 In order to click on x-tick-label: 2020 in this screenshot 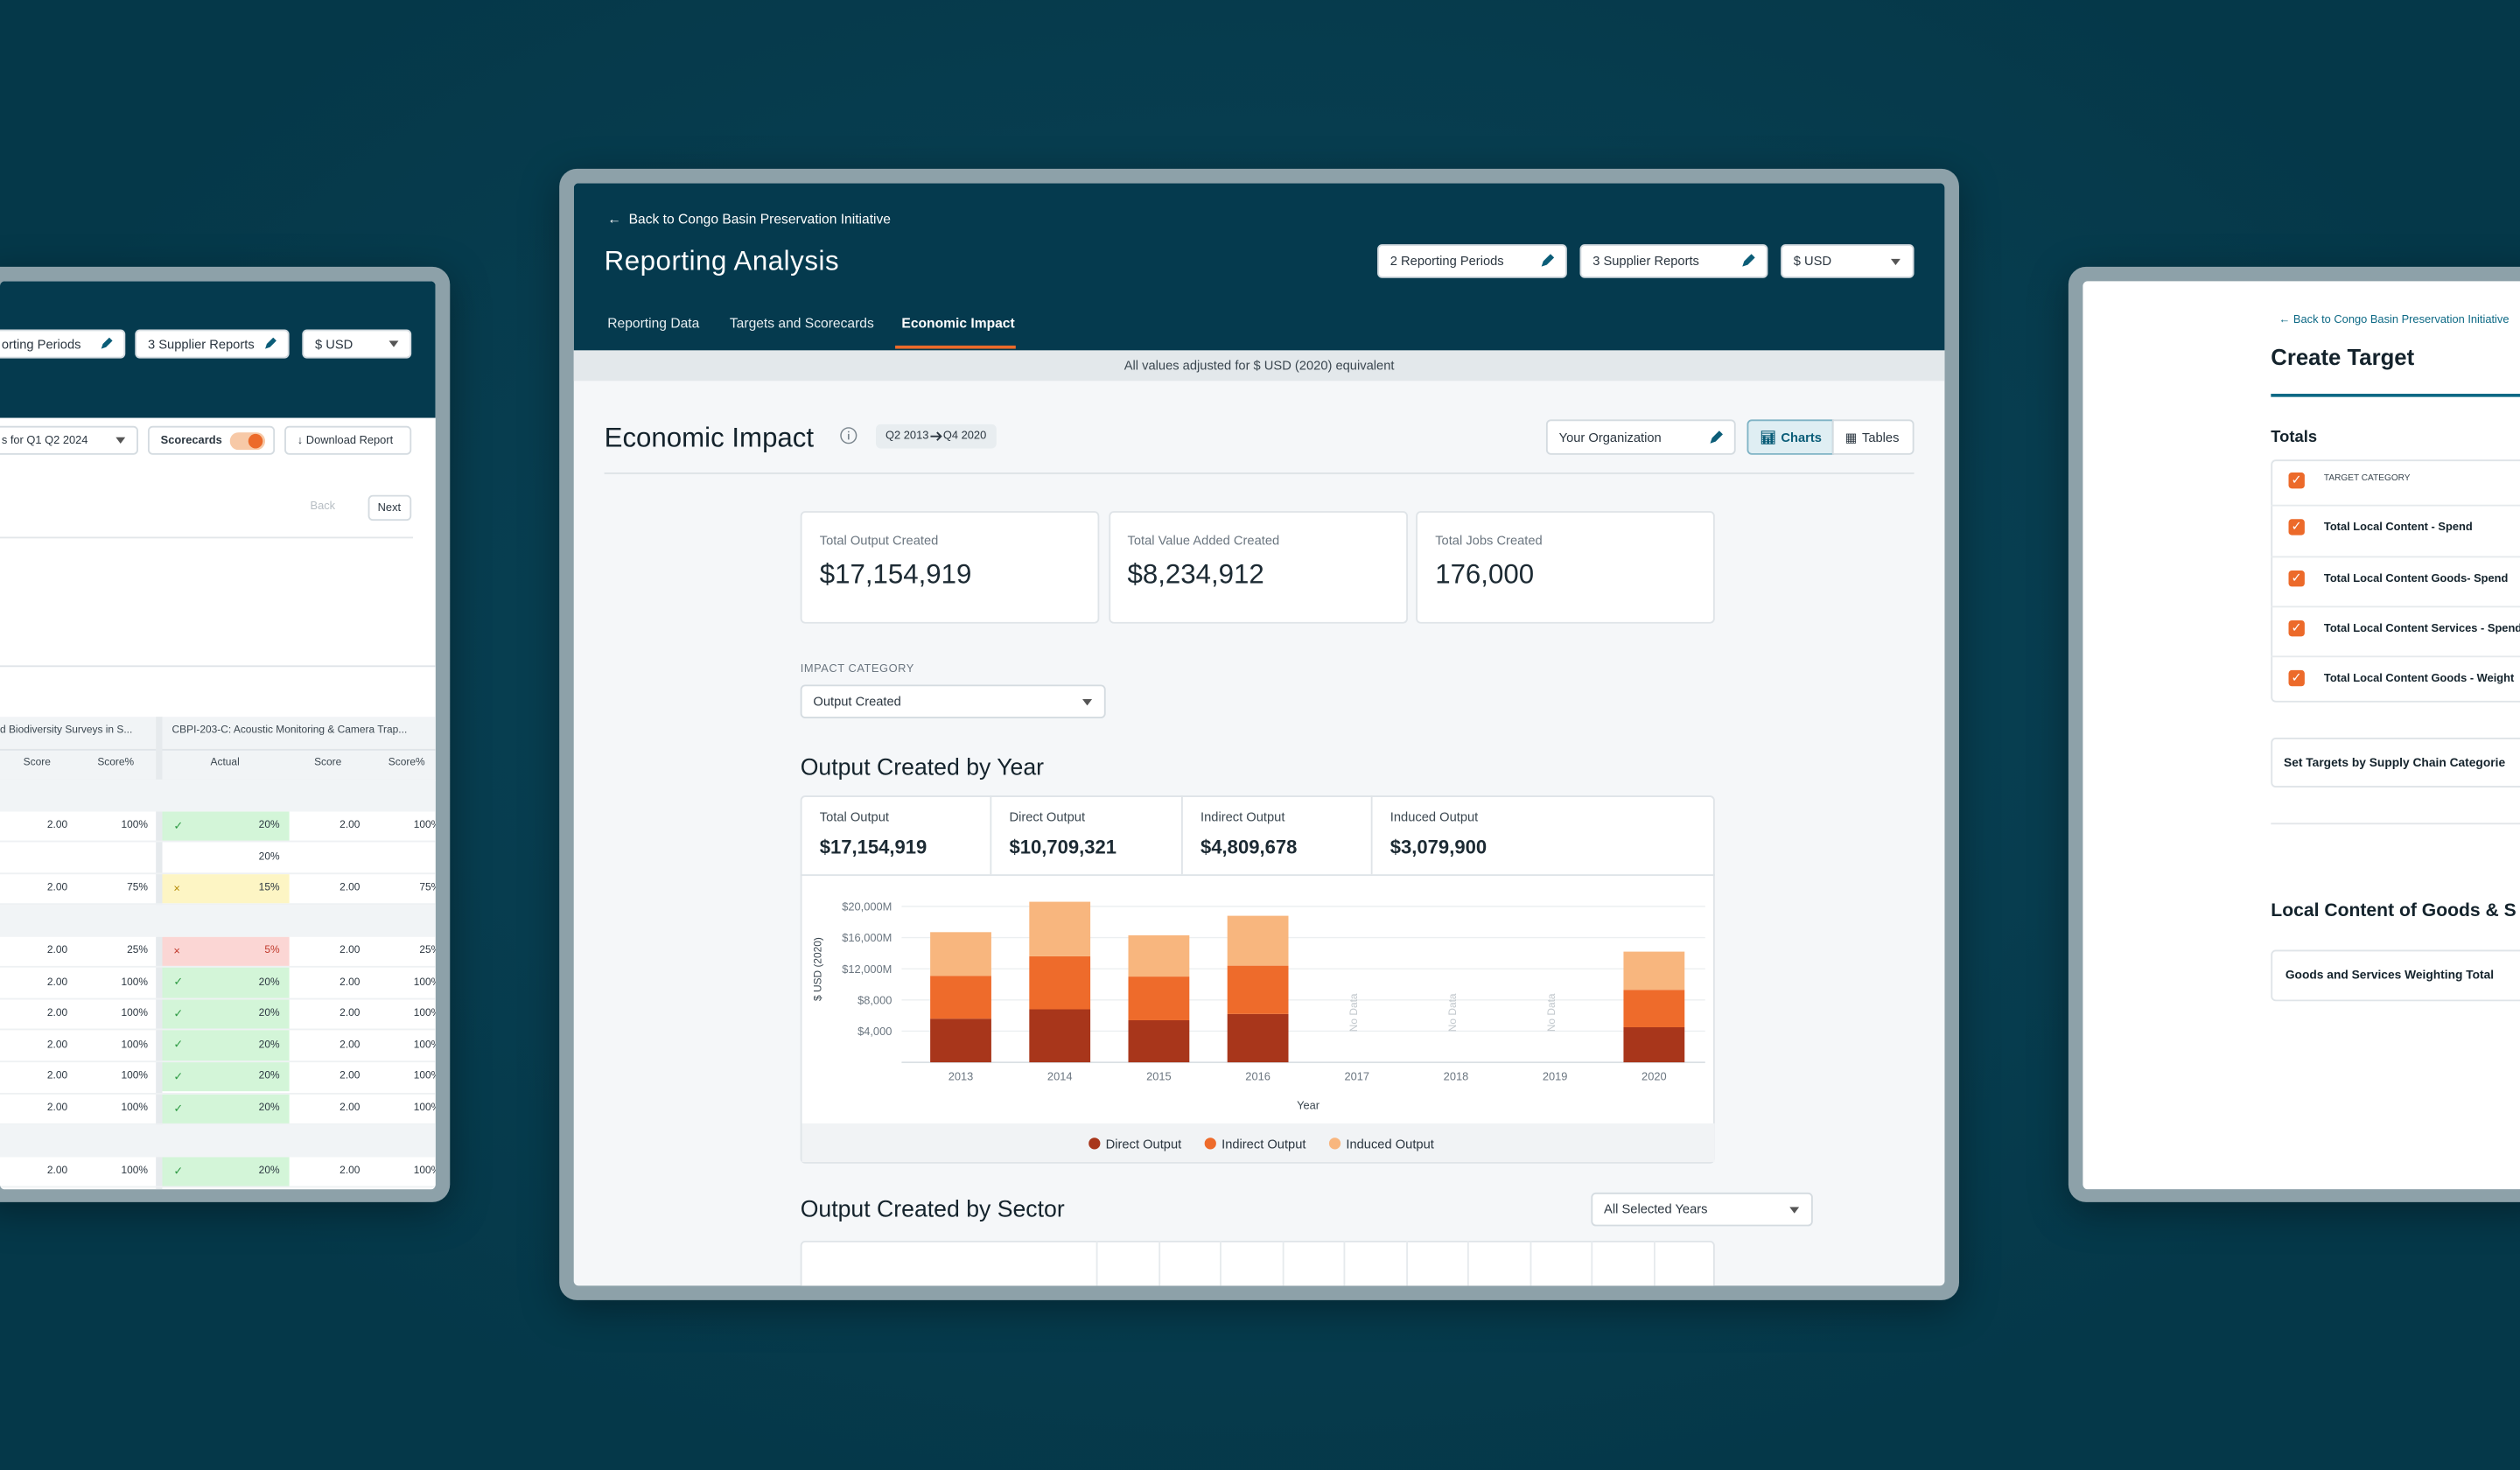, I will do `click(1653, 1075)`.